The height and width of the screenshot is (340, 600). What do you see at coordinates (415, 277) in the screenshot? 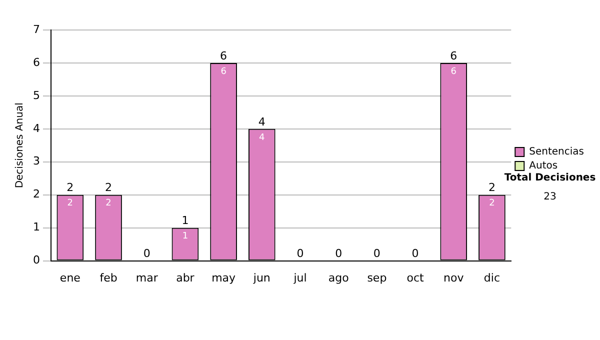
I see `x-tick-label: oct` at bounding box center [415, 277].